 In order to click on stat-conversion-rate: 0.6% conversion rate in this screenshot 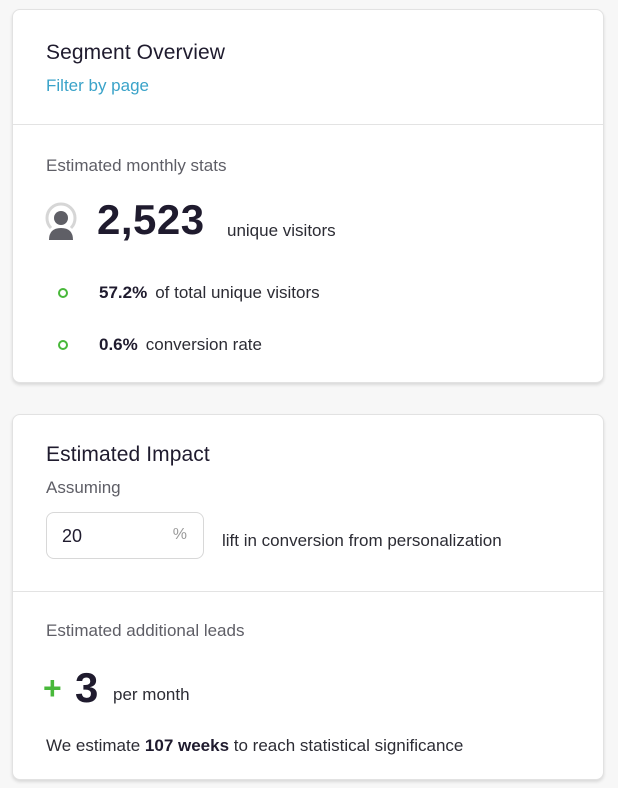, I will do `click(180, 345)`.